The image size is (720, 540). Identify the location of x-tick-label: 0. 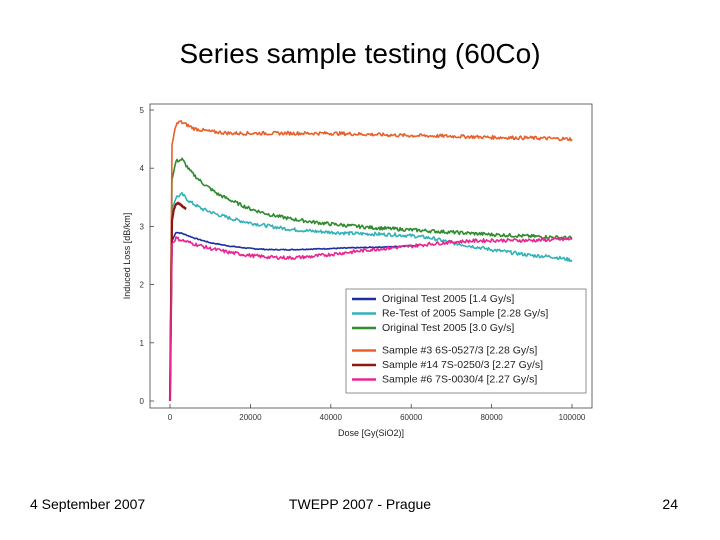
(170, 417).